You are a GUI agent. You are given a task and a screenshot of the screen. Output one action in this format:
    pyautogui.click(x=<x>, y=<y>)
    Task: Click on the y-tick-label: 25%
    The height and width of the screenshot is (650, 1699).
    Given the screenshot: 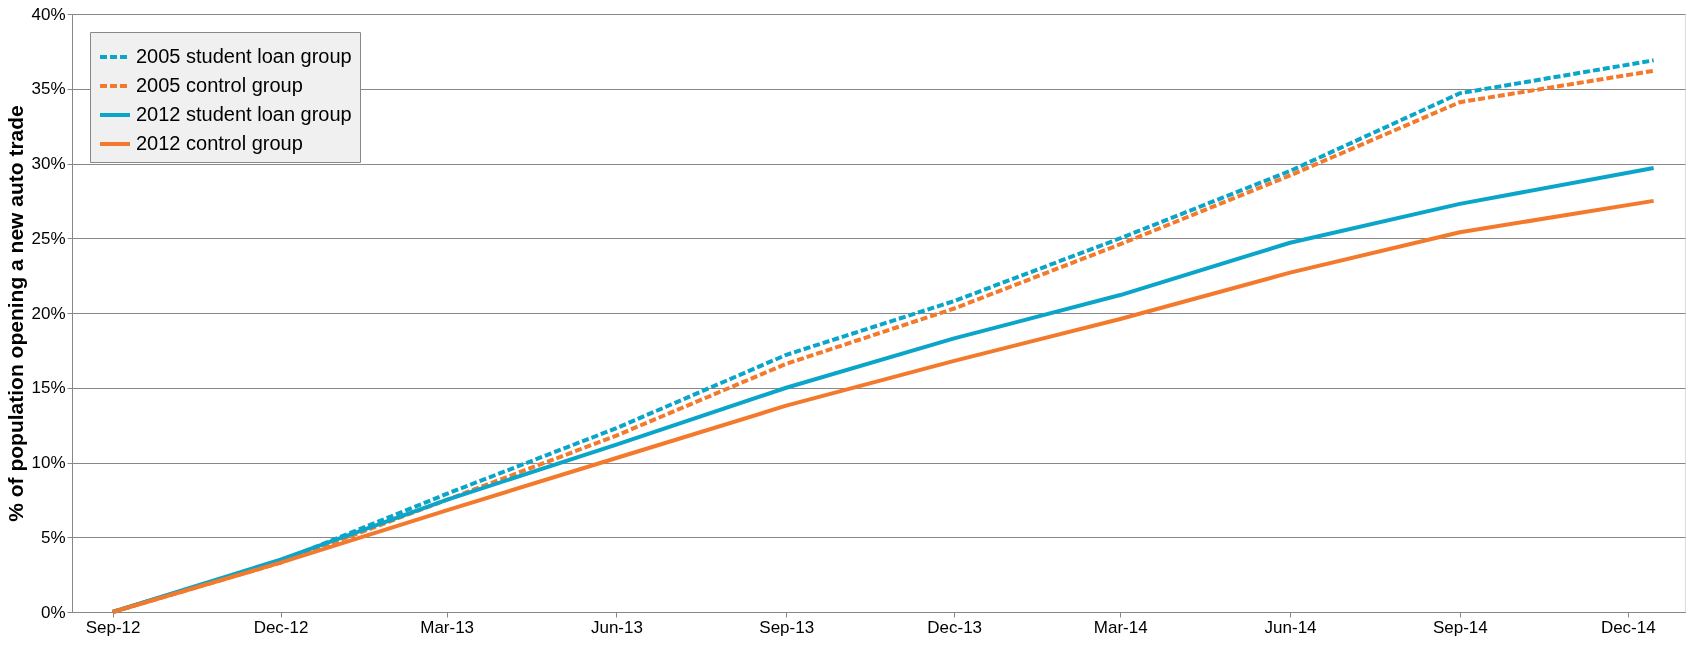 What is the action you would take?
    pyautogui.click(x=48, y=238)
    